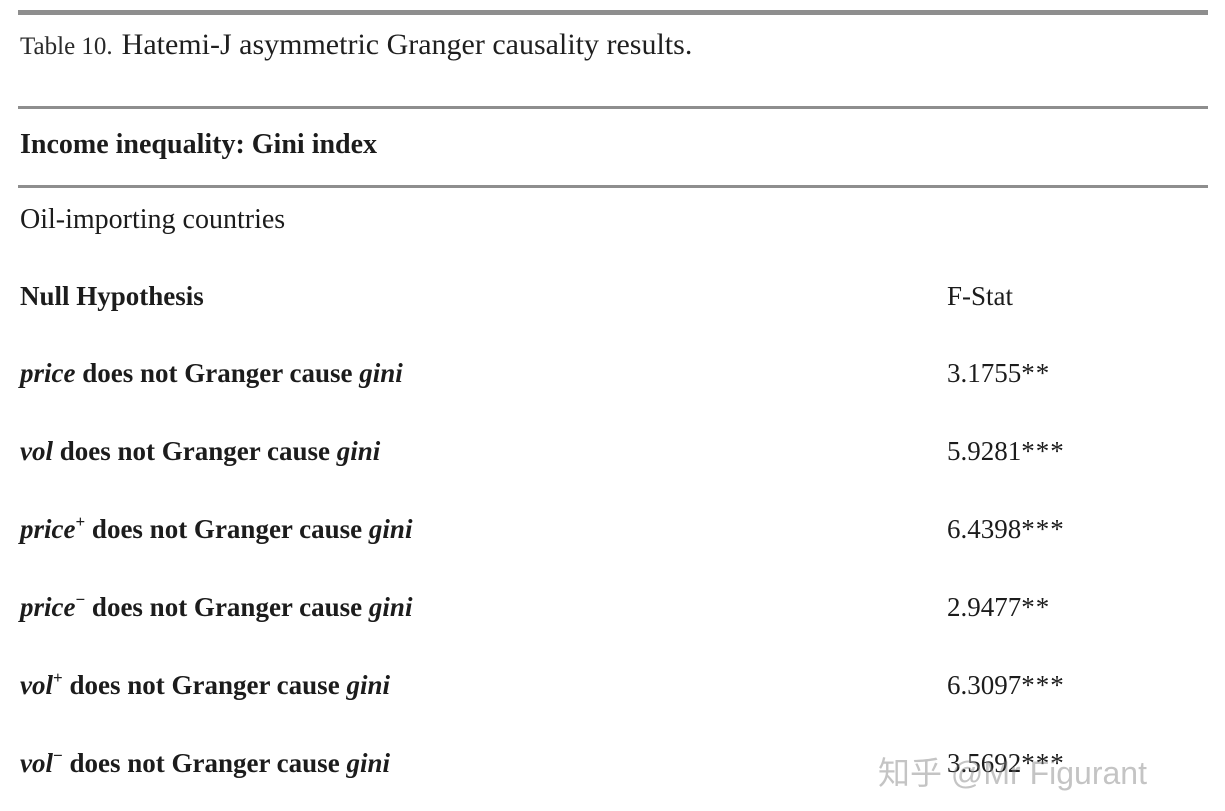  What do you see at coordinates (48, 372) in the screenshot?
I see `cause-variable: price` at bounding box center [48, 372].